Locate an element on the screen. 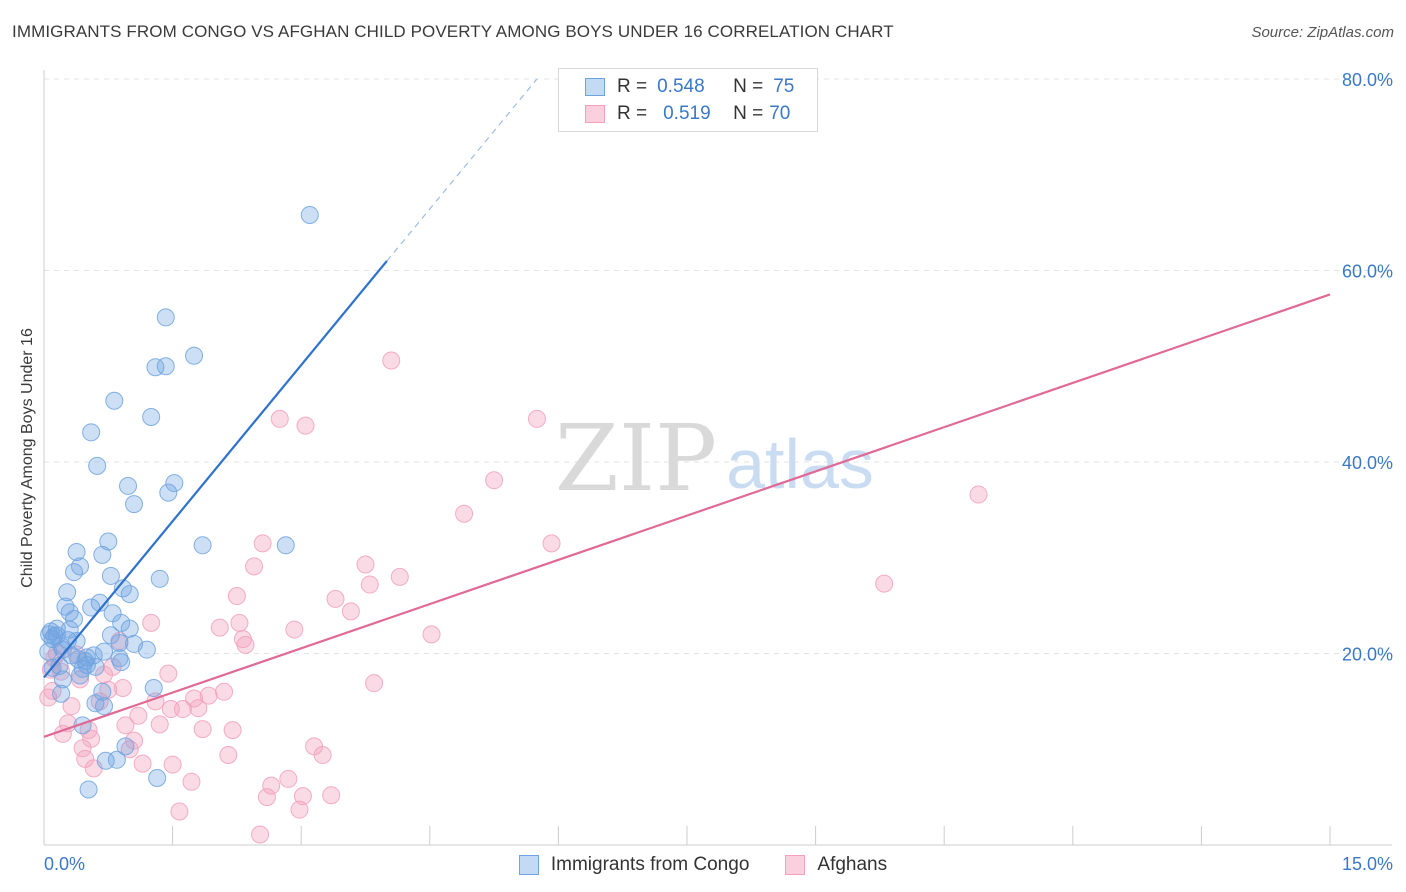  chart-source: Source: ZipAtlas.com is located at coordinates (1322, 32).